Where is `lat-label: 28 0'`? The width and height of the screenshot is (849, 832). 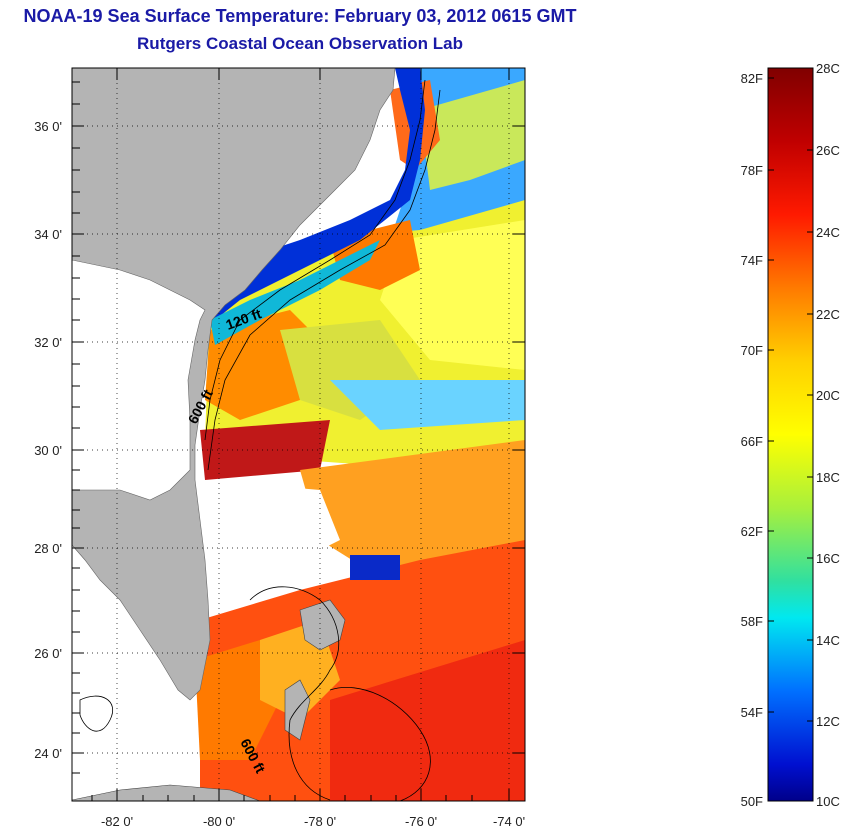
lat-label: 28 0' is located at coordinates (48, 548).